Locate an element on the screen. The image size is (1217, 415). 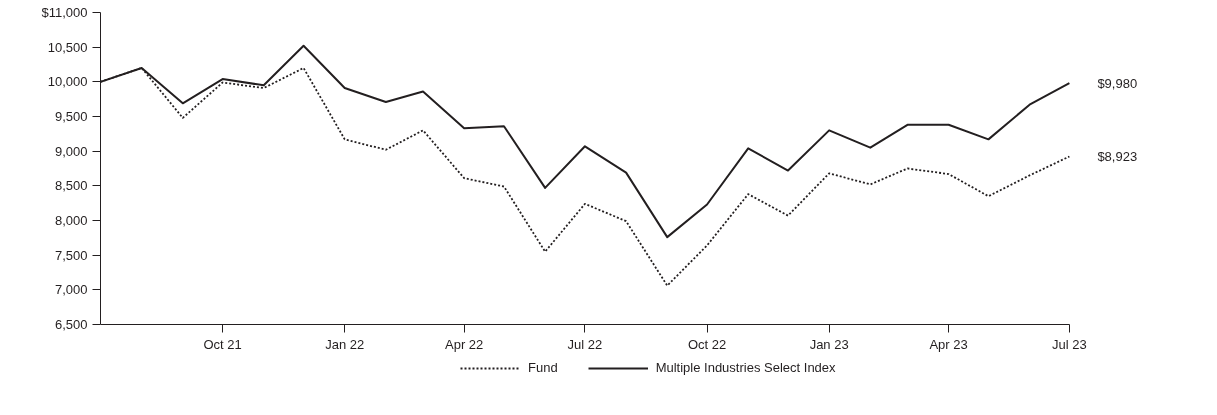
y-tick-label: 10,000 is located at coordinates (67, 82).